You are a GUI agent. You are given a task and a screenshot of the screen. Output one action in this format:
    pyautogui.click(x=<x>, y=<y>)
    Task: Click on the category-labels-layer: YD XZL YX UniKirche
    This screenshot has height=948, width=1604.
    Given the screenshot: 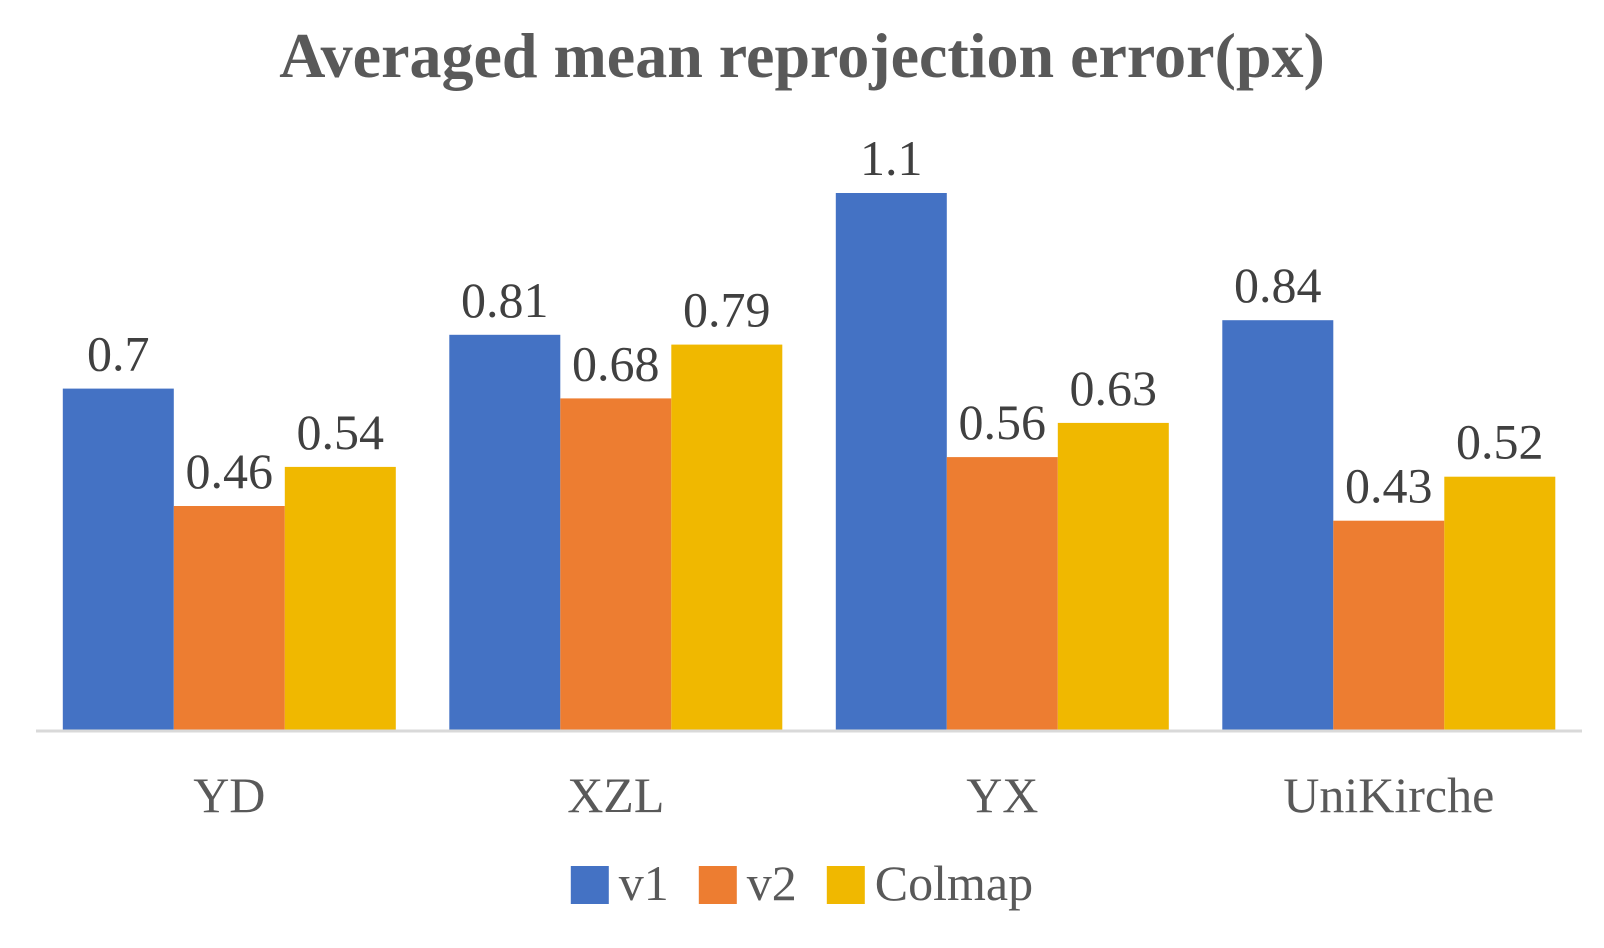 What is the action you would take?
    pyautogui.click(x=843, y=795)
    